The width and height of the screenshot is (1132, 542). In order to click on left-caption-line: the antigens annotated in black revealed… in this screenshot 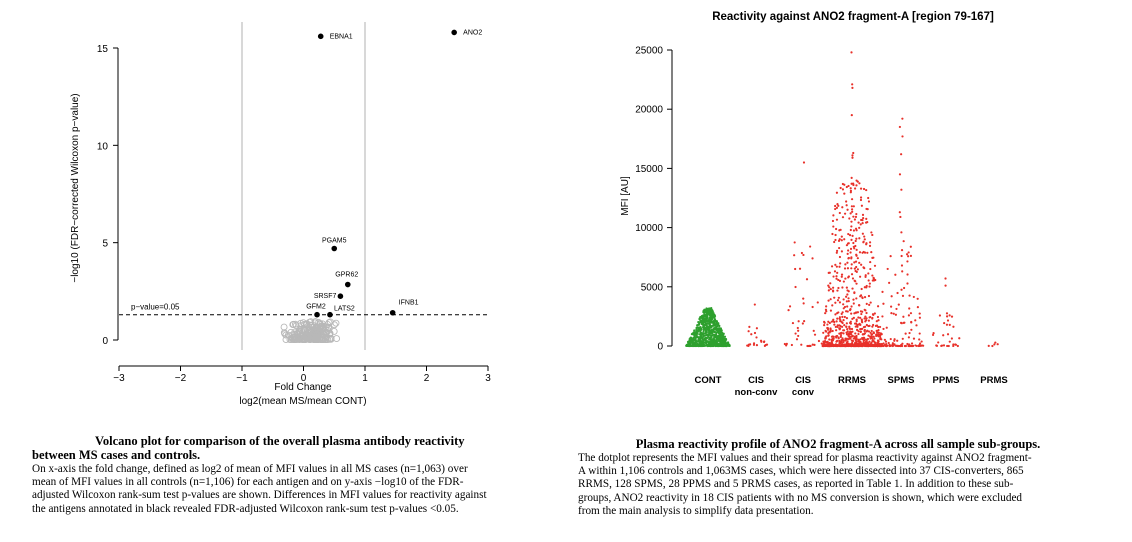, I will do `click(245, 508)`.